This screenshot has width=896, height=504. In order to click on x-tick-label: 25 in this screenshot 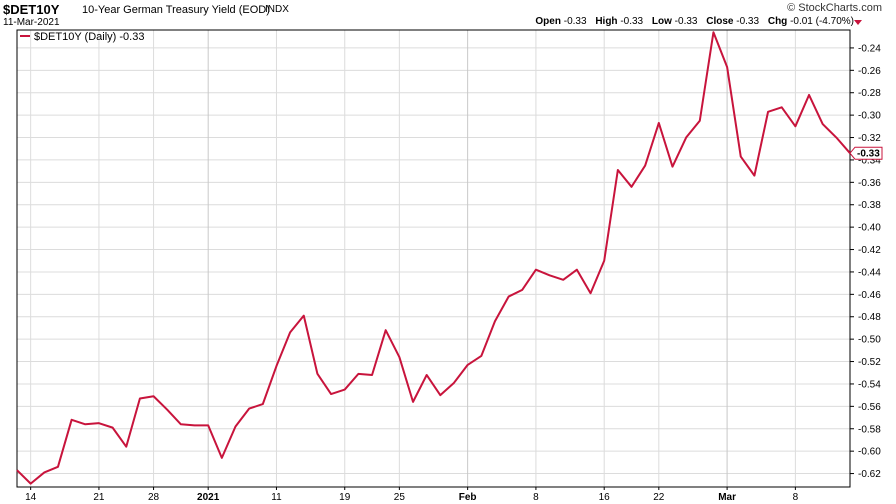, I will do `click(400, 497)`.